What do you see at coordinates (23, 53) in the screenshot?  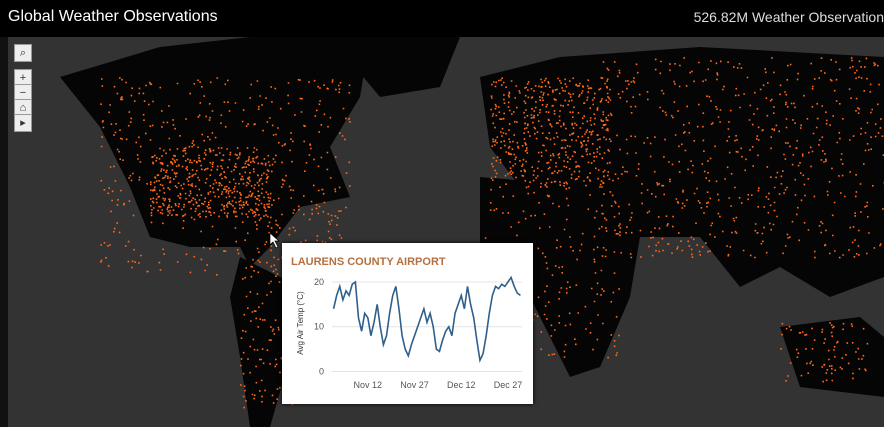 I see `search-button: ⌕` at bounding box center [23, 53].